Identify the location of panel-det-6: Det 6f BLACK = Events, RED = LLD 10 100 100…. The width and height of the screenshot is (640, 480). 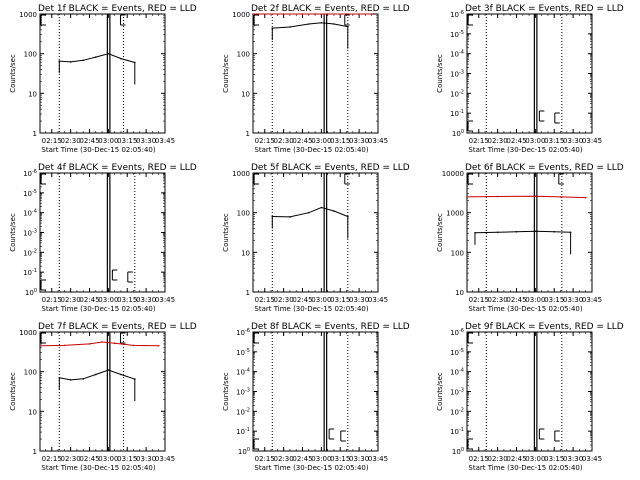
(530, 238).